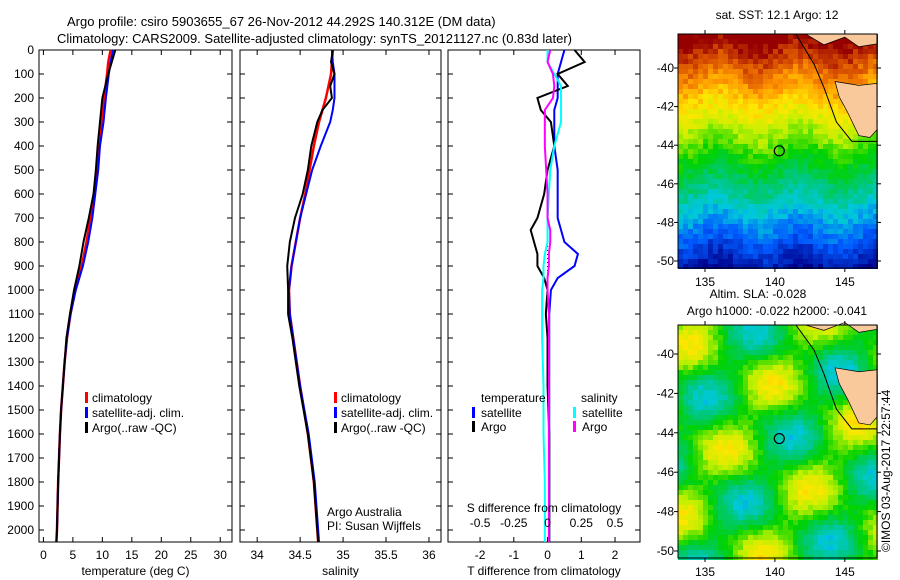 Image resolution: width=900 pixels, height=580 pixels. What do you see at coordinates (86, 412) in the screenshot?
I see `legend-swatch` at bounding box center [86, 412].